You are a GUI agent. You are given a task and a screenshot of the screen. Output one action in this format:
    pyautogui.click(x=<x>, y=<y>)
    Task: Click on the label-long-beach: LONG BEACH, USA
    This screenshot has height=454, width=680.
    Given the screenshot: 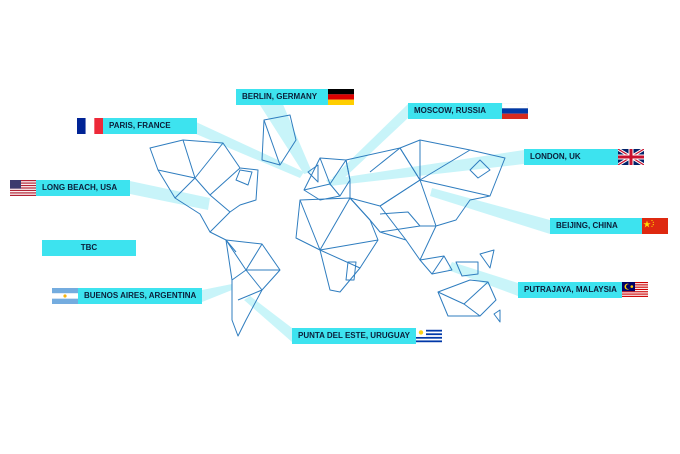 What is the action you would take?
    pyautogui.click(x=83, y=188)
    